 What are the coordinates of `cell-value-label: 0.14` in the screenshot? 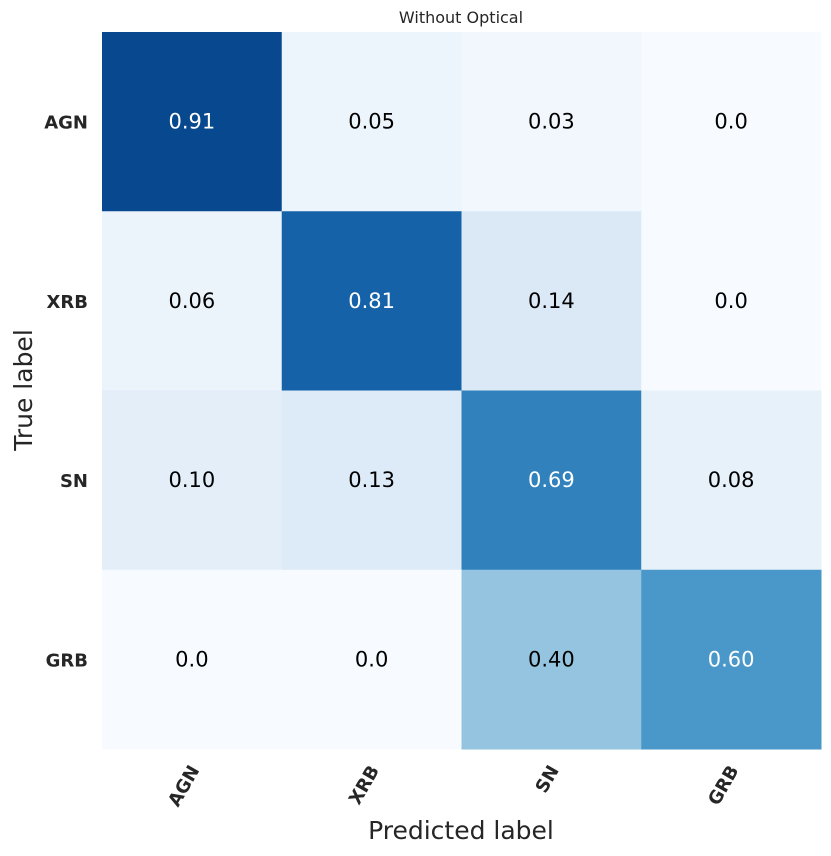 It's located at (551, 301).